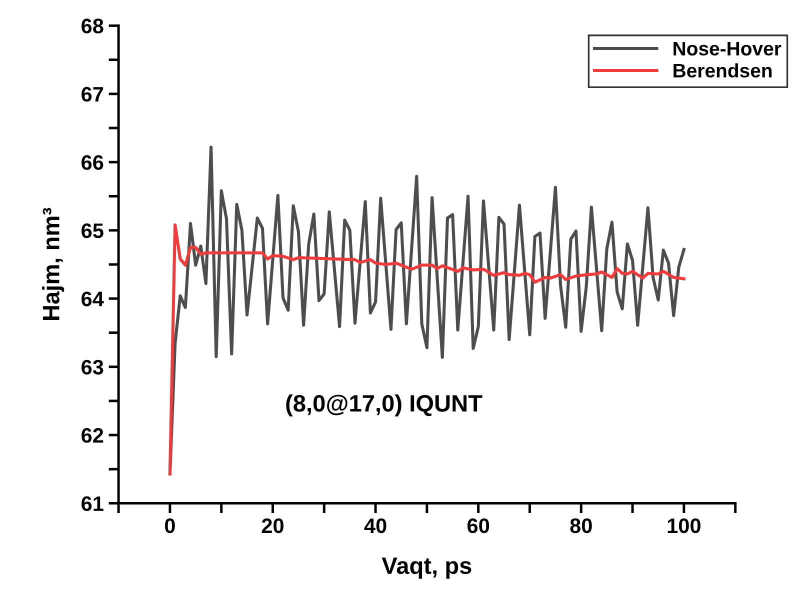 Image resolution: width=801 pixels, height=597 pixels. What do you see at coordinates (53, 264) in the screenshot?
I see `y-axis-title: Hajm, nm³` at bounding box center [53, 264].